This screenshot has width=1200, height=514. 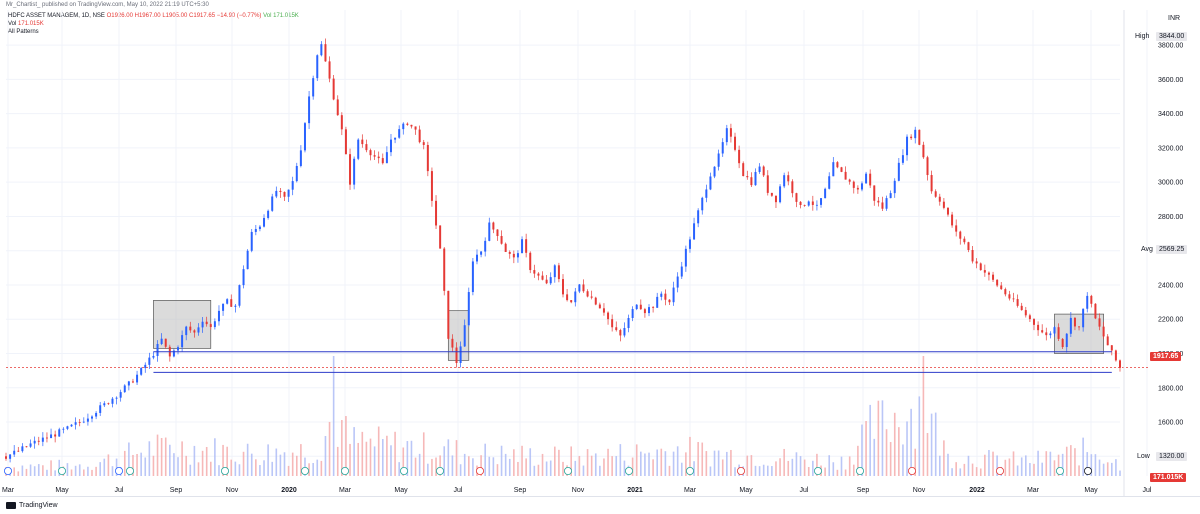 I want to click on pattern-box, so click(x=1079, y=333).